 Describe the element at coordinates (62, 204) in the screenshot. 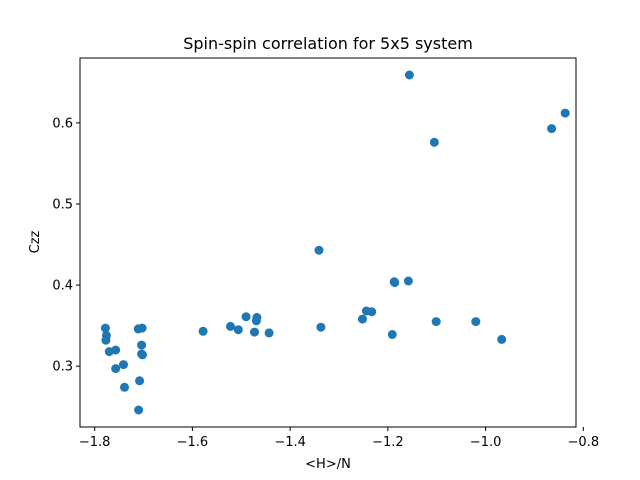

I see `y-tick-label: 0.5` at that location.